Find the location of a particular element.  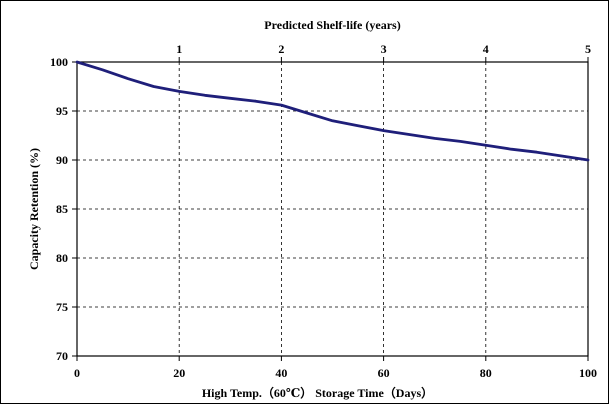

y-axis-title: Capacity Retention (%) is located at coordinates (34, 209).